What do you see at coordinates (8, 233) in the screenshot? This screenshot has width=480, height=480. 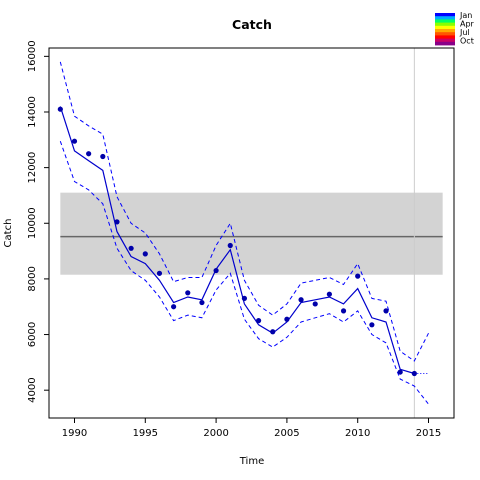 I see `y-axis-label: Catch` at bounding box center [8, 233].